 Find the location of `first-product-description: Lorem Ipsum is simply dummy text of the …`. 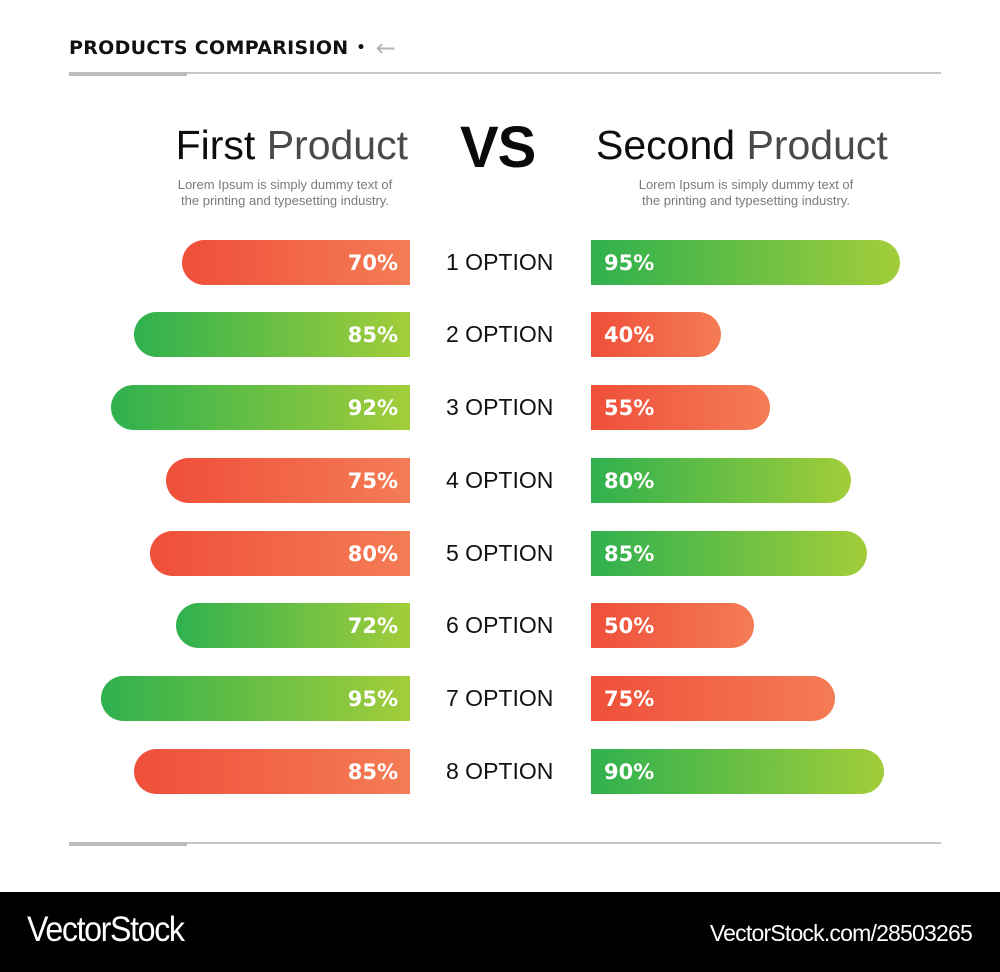

first-product-description: Lorem Ipsum is simply dummy text of the … is located at coordinates (285, 193).